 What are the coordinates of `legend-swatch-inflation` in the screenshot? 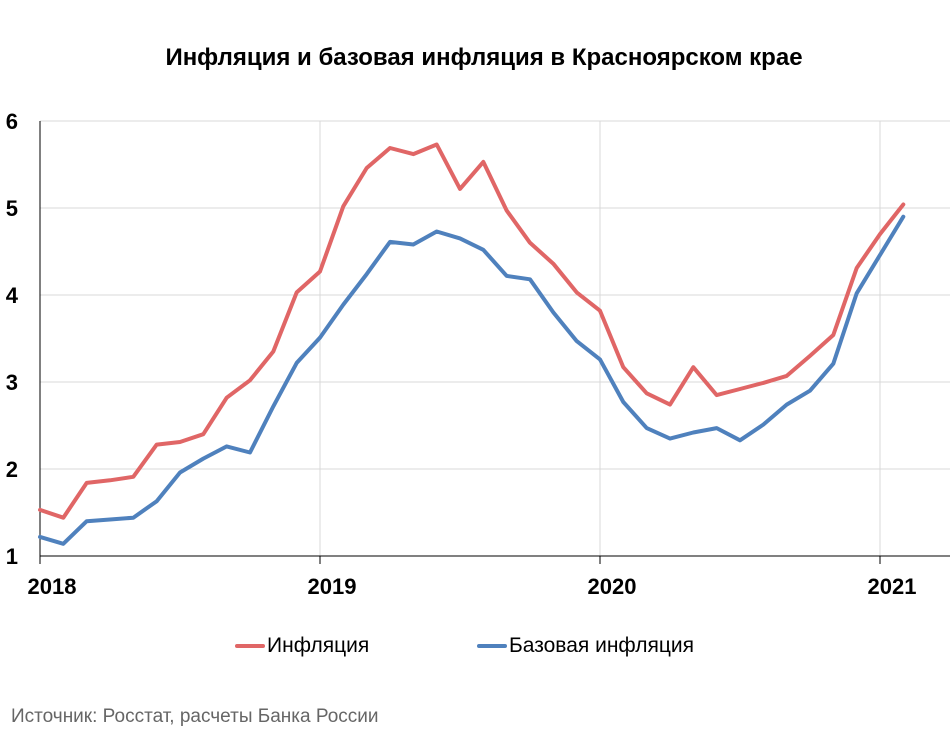 It's located at (250, 646).